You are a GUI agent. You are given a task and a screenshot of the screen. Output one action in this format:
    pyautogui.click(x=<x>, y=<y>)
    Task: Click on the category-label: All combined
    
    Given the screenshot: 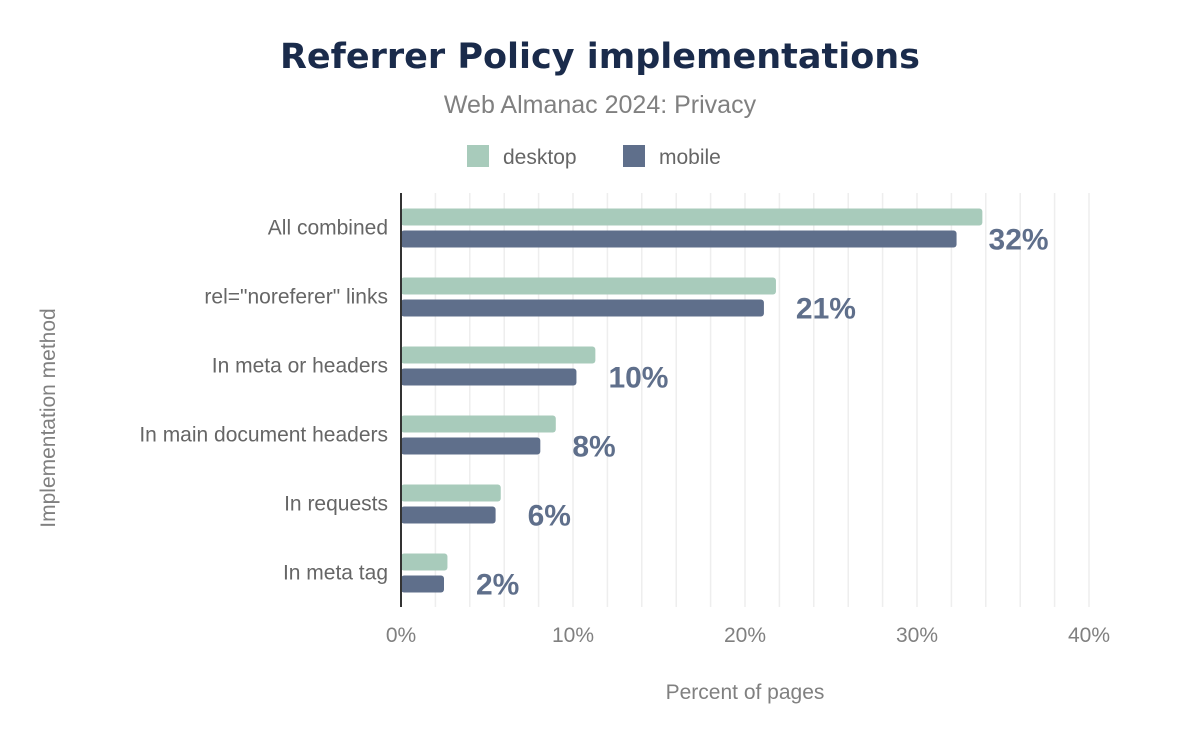 What is the action you would take?
    pyautogui.click(x=328, y=228)
    